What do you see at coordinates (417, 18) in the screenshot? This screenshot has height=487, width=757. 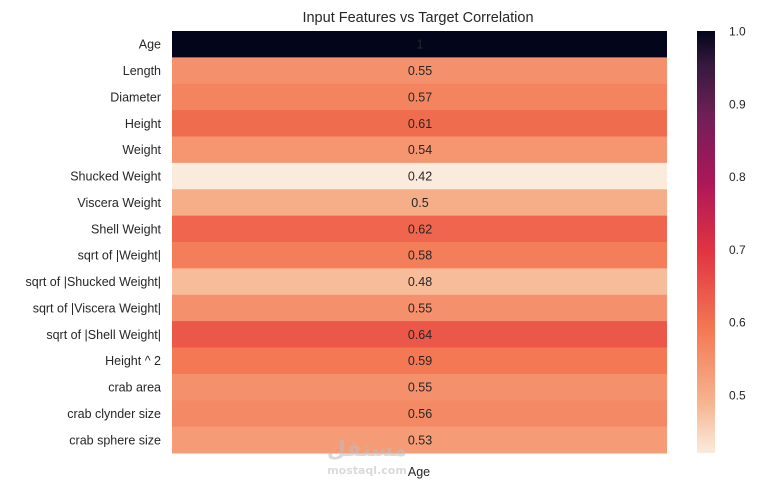 I see `chart-title: Input Features vs Target Correlation` at bounding box center [417, 18].